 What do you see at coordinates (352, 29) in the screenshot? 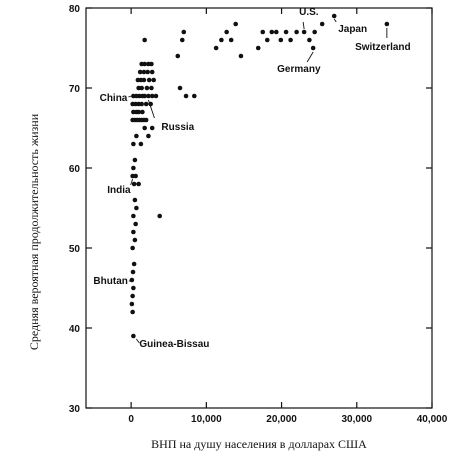
I see `annotation-label: Japan` at bounding box center [352, 29].